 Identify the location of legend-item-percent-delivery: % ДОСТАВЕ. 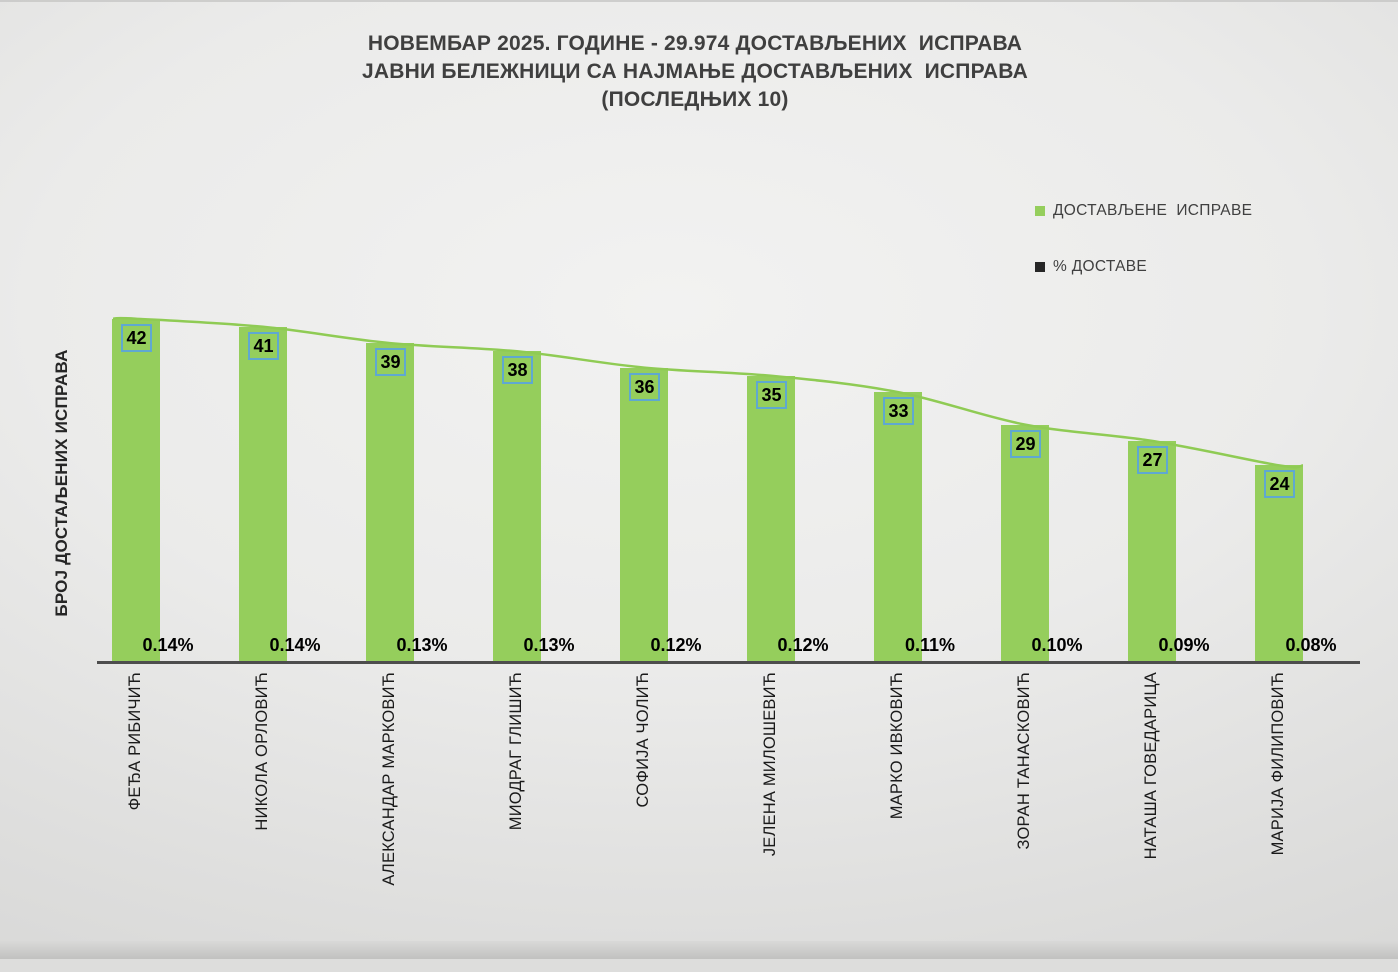
(1143, 267).